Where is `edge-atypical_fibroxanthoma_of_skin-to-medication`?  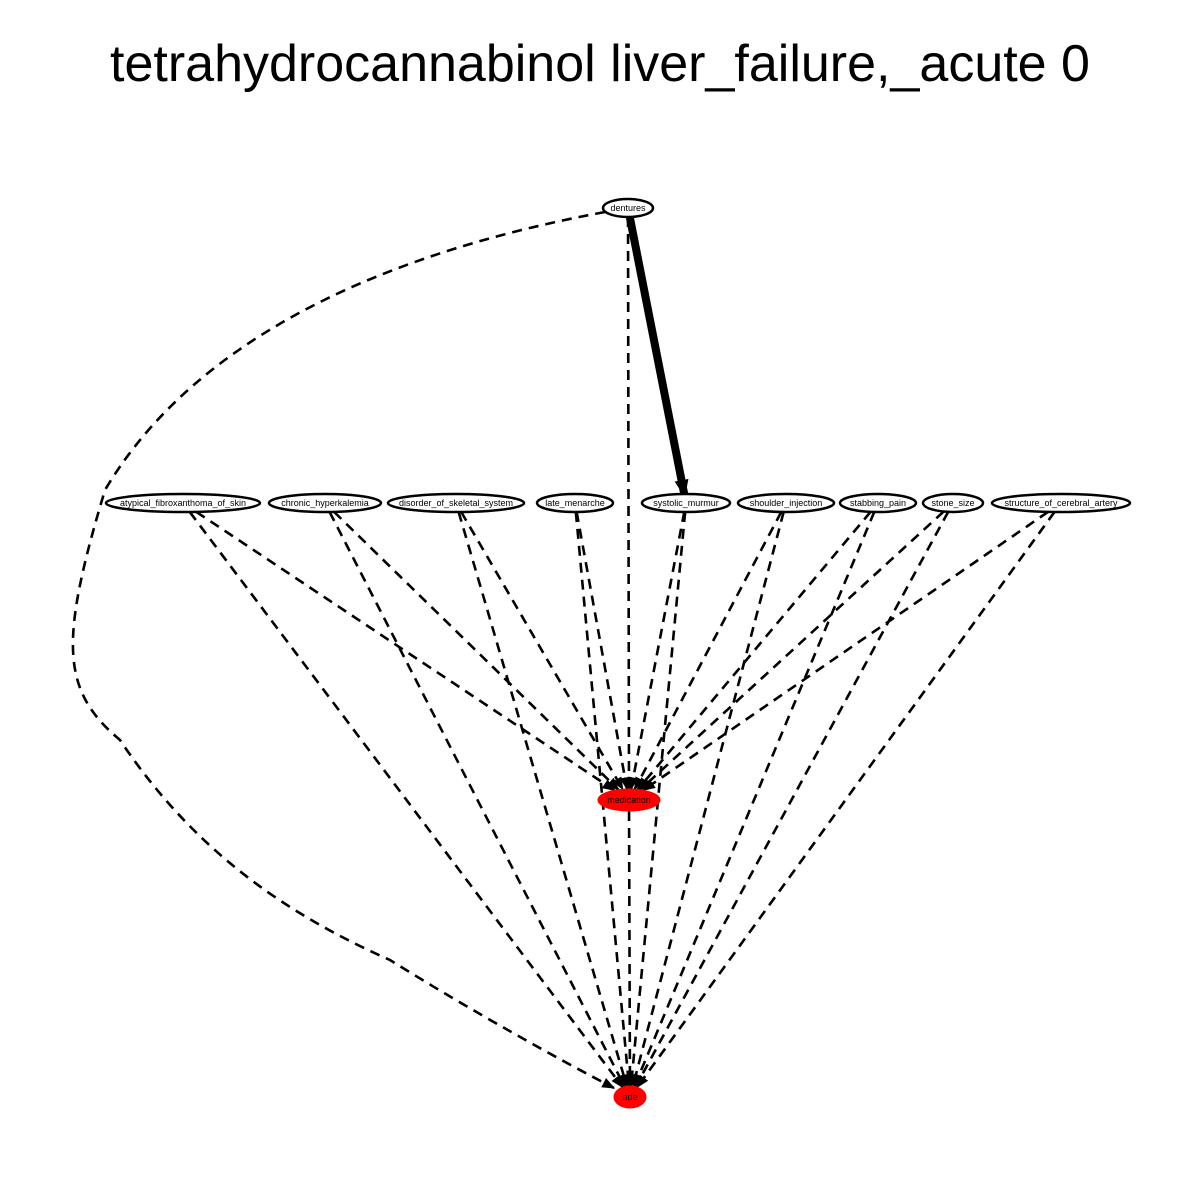
edge-atypical_fibroxanthoma_of_skin-to-medication is located at coordinates (405, 651).